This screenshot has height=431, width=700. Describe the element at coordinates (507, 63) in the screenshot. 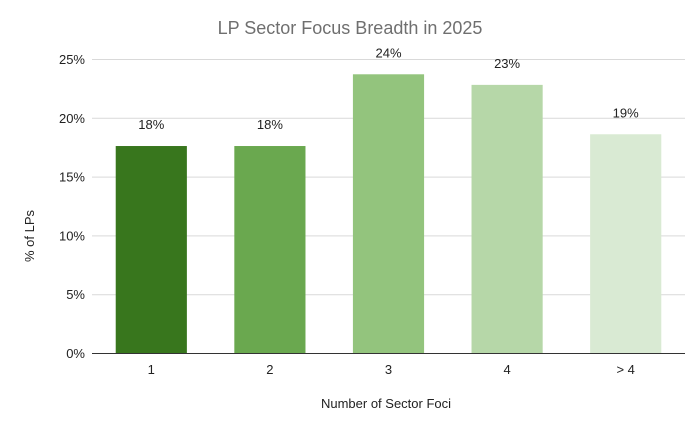

I see `bar-value-label: 23%` at that location.